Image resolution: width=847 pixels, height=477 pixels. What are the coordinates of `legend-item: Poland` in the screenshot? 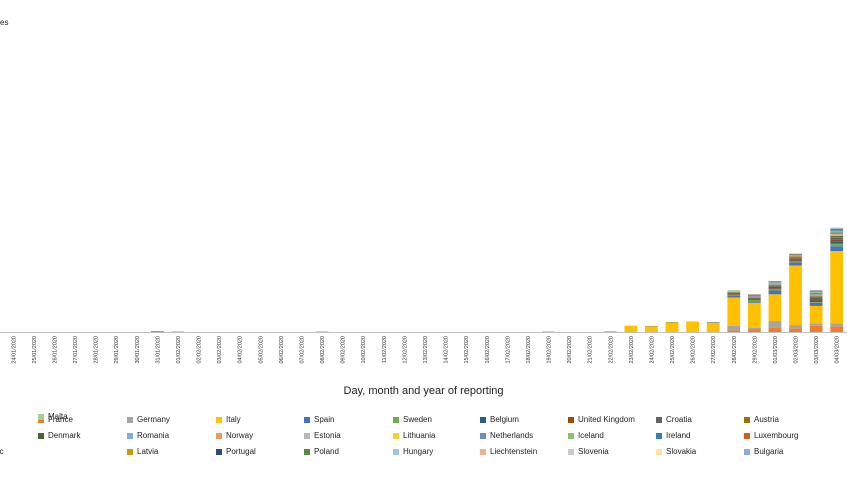 It's located at (321, 451).